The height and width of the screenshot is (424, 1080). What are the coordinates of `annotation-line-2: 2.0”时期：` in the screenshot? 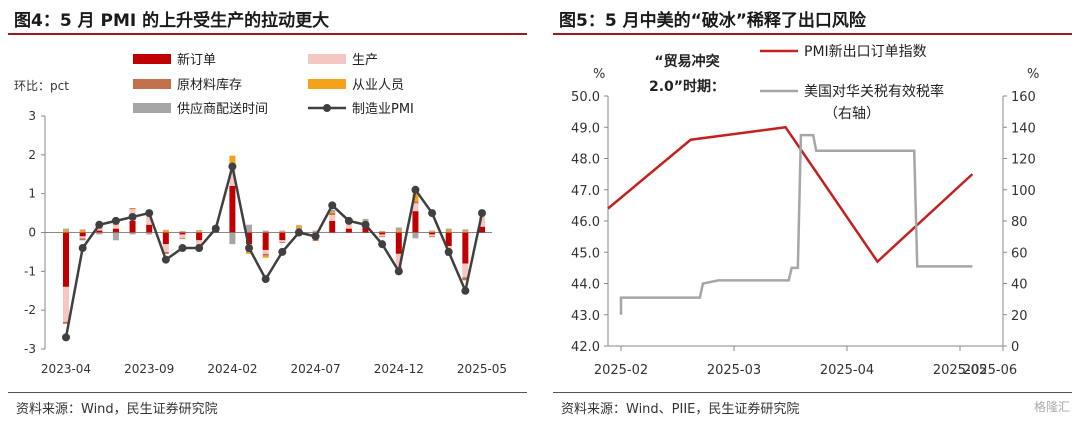 It's located at (687, 86).